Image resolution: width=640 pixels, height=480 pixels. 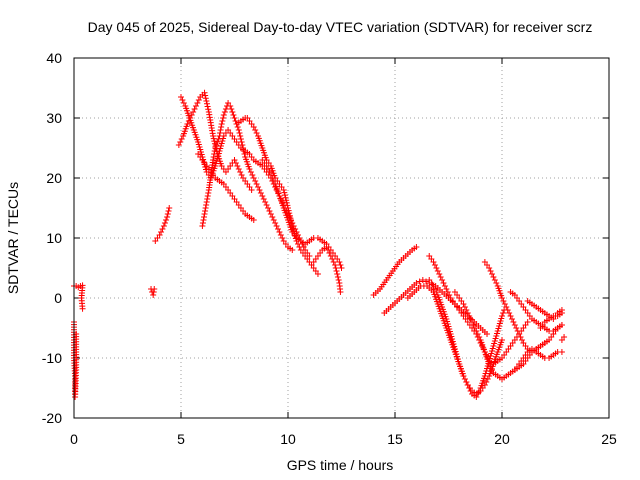 What do you see at coordinates (13, 238) in the screenshot?
I see `y-axis-label: SDTVAR / TECUs` at bounding box center [13, 238].